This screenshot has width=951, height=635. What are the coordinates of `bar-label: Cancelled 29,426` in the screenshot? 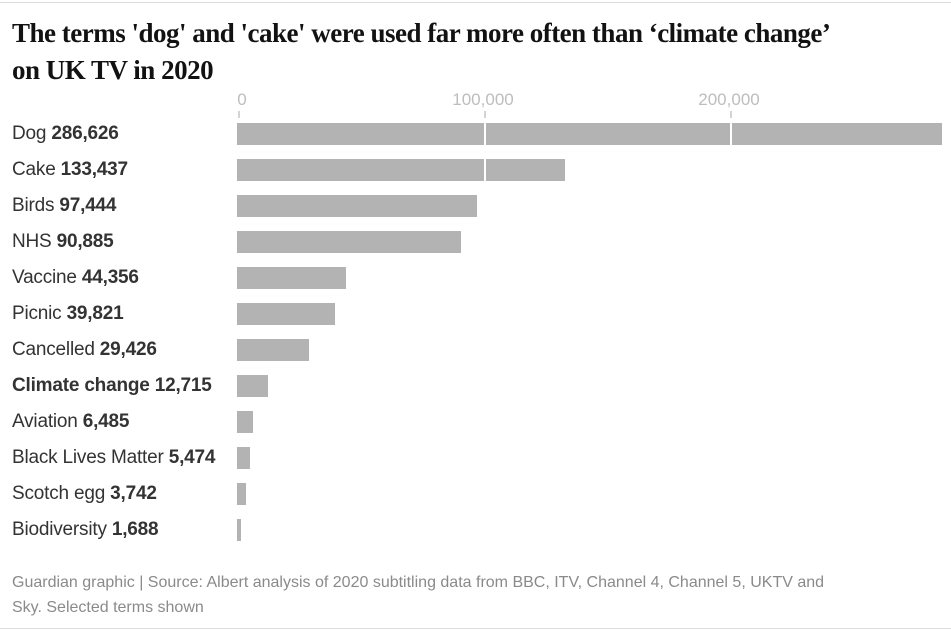 It's located at (84, 350).